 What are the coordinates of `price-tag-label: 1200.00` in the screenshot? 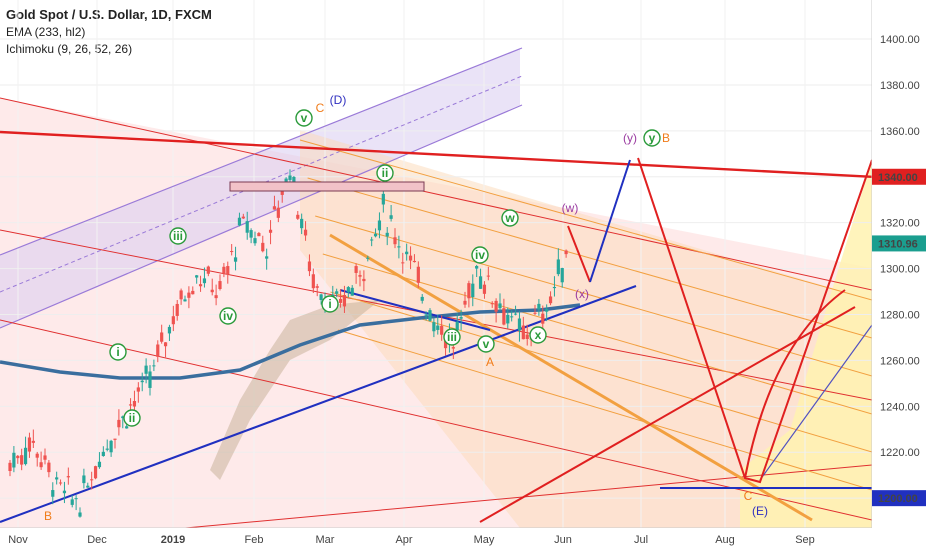 It's located at (898, 499).